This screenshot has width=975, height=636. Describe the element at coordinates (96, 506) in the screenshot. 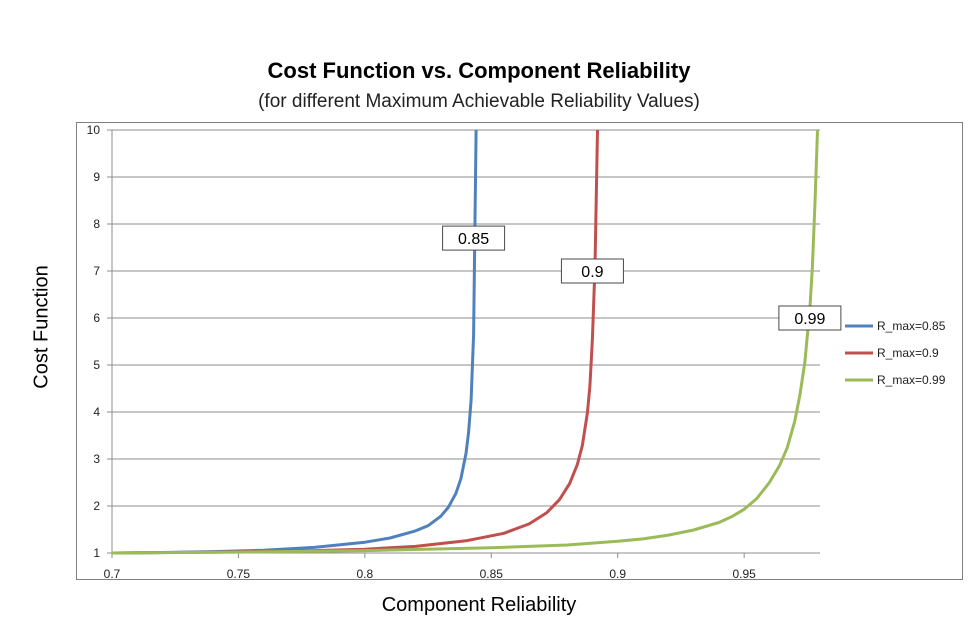

I see `y-tick-label: 2` at that location.